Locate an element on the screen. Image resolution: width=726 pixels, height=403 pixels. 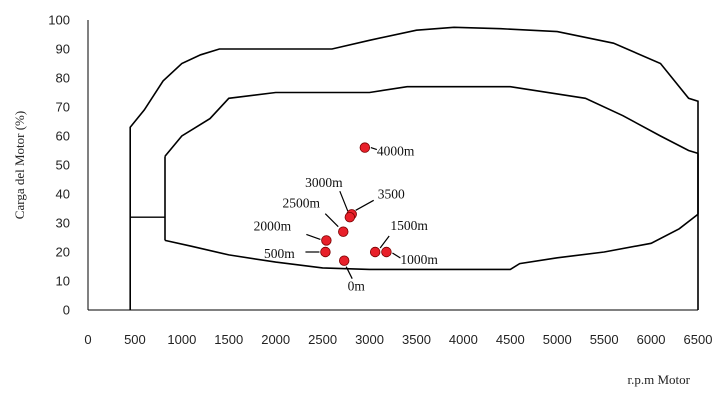
x-tick-label: 4000 is located at coordinates (463, 339).